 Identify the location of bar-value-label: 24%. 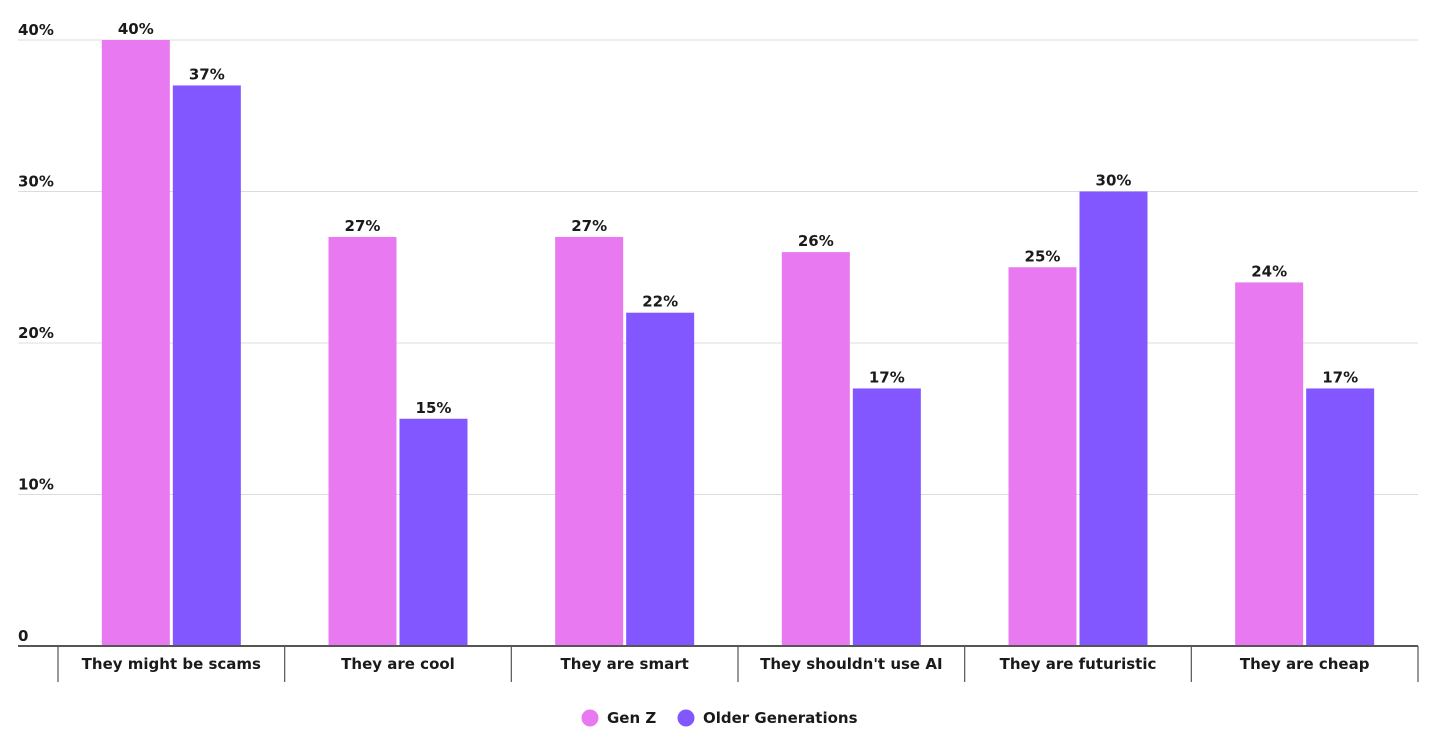
(1269, 271).